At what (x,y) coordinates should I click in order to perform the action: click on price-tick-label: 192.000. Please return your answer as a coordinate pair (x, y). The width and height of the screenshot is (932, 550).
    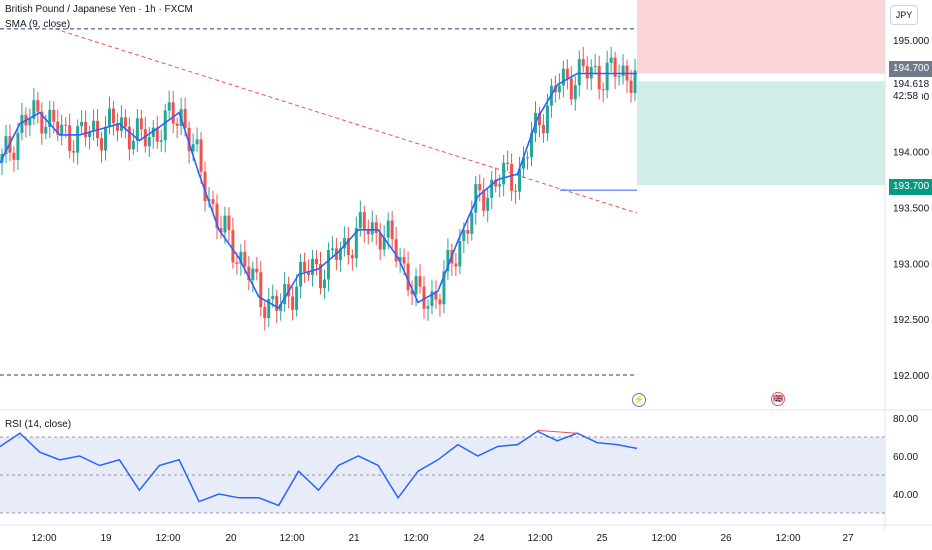
    Looking at the image, I should click on (911, 376).